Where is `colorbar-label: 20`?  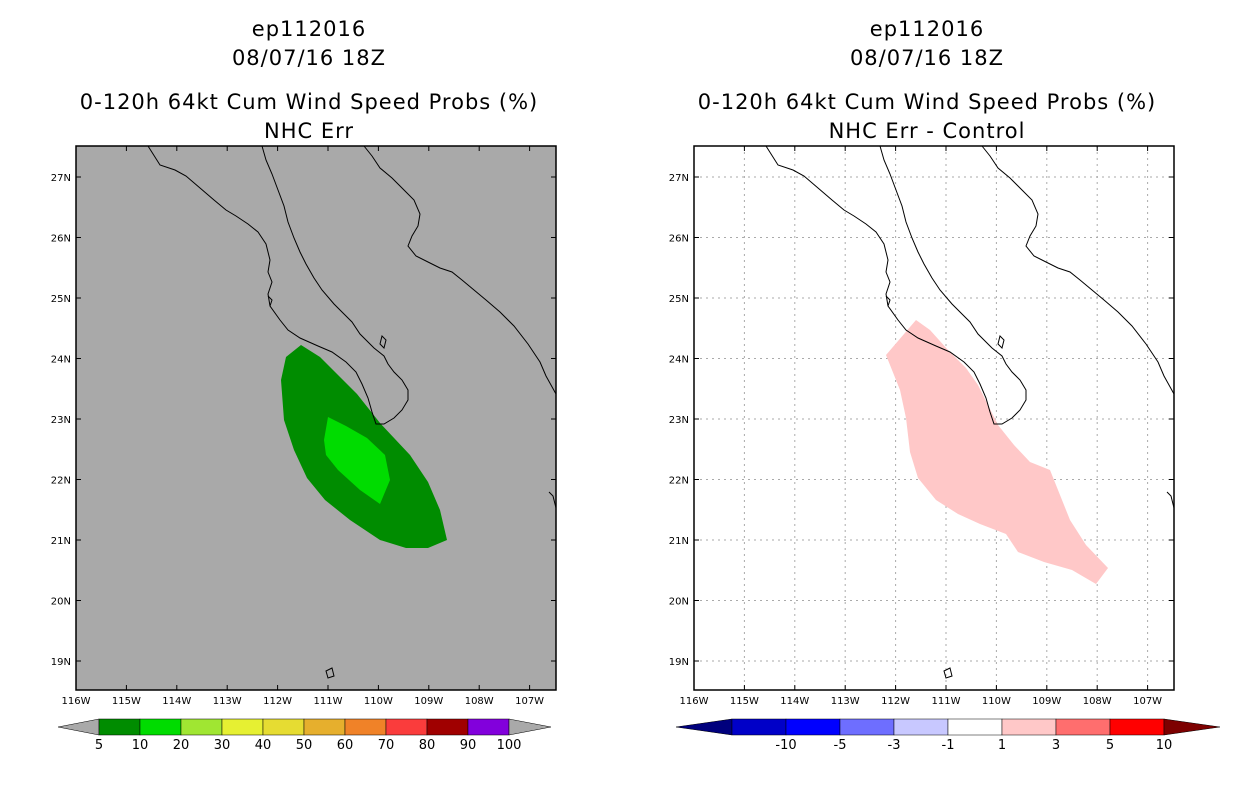 colorbar-label: 20 is located at coordinates (181, 745).